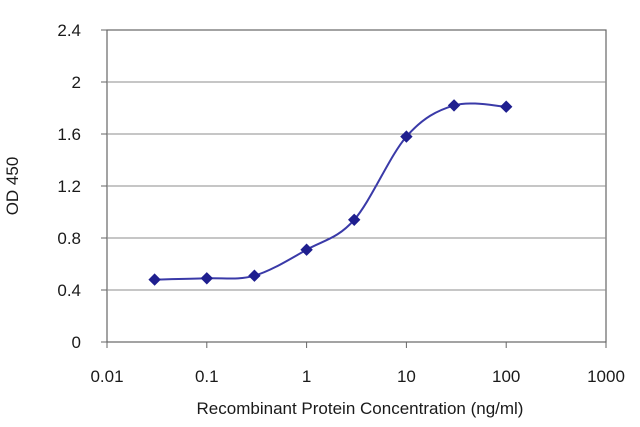 Image resolution: width=640 pixels, height=427 pixels. What do you see at coordinates (207, 376) in the screenshot?
I see `x-tick-label: 0.1` at bounding box center [207, 376].